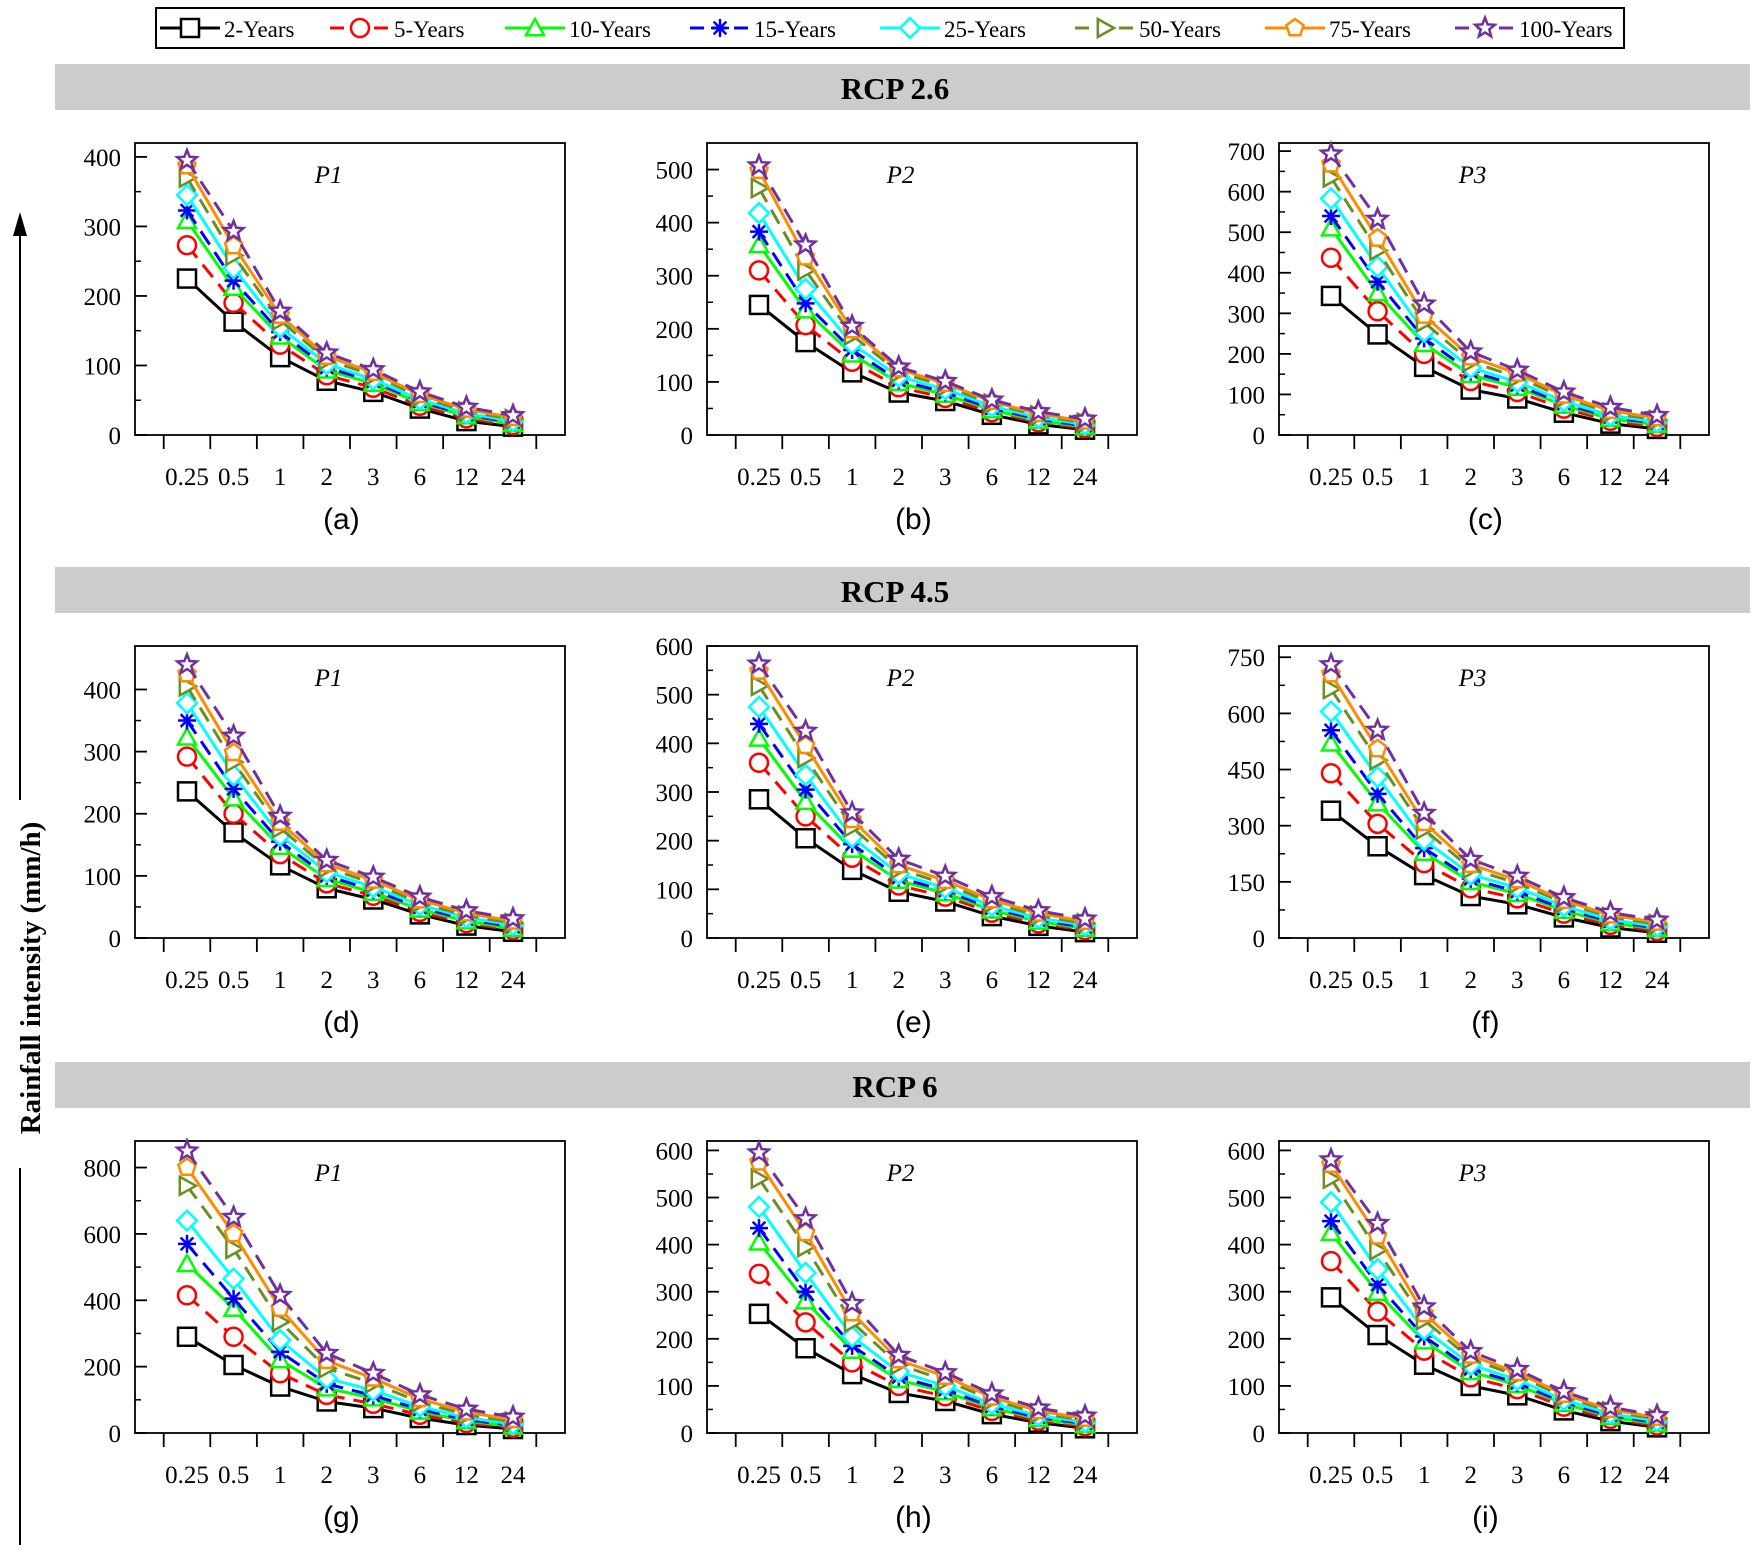 This screenshot has width=1756, height=1558. What do you see at coordinates (341, 519) in the screenshot?
I see `panel-label: (a)` at bounding box center [341, 519].